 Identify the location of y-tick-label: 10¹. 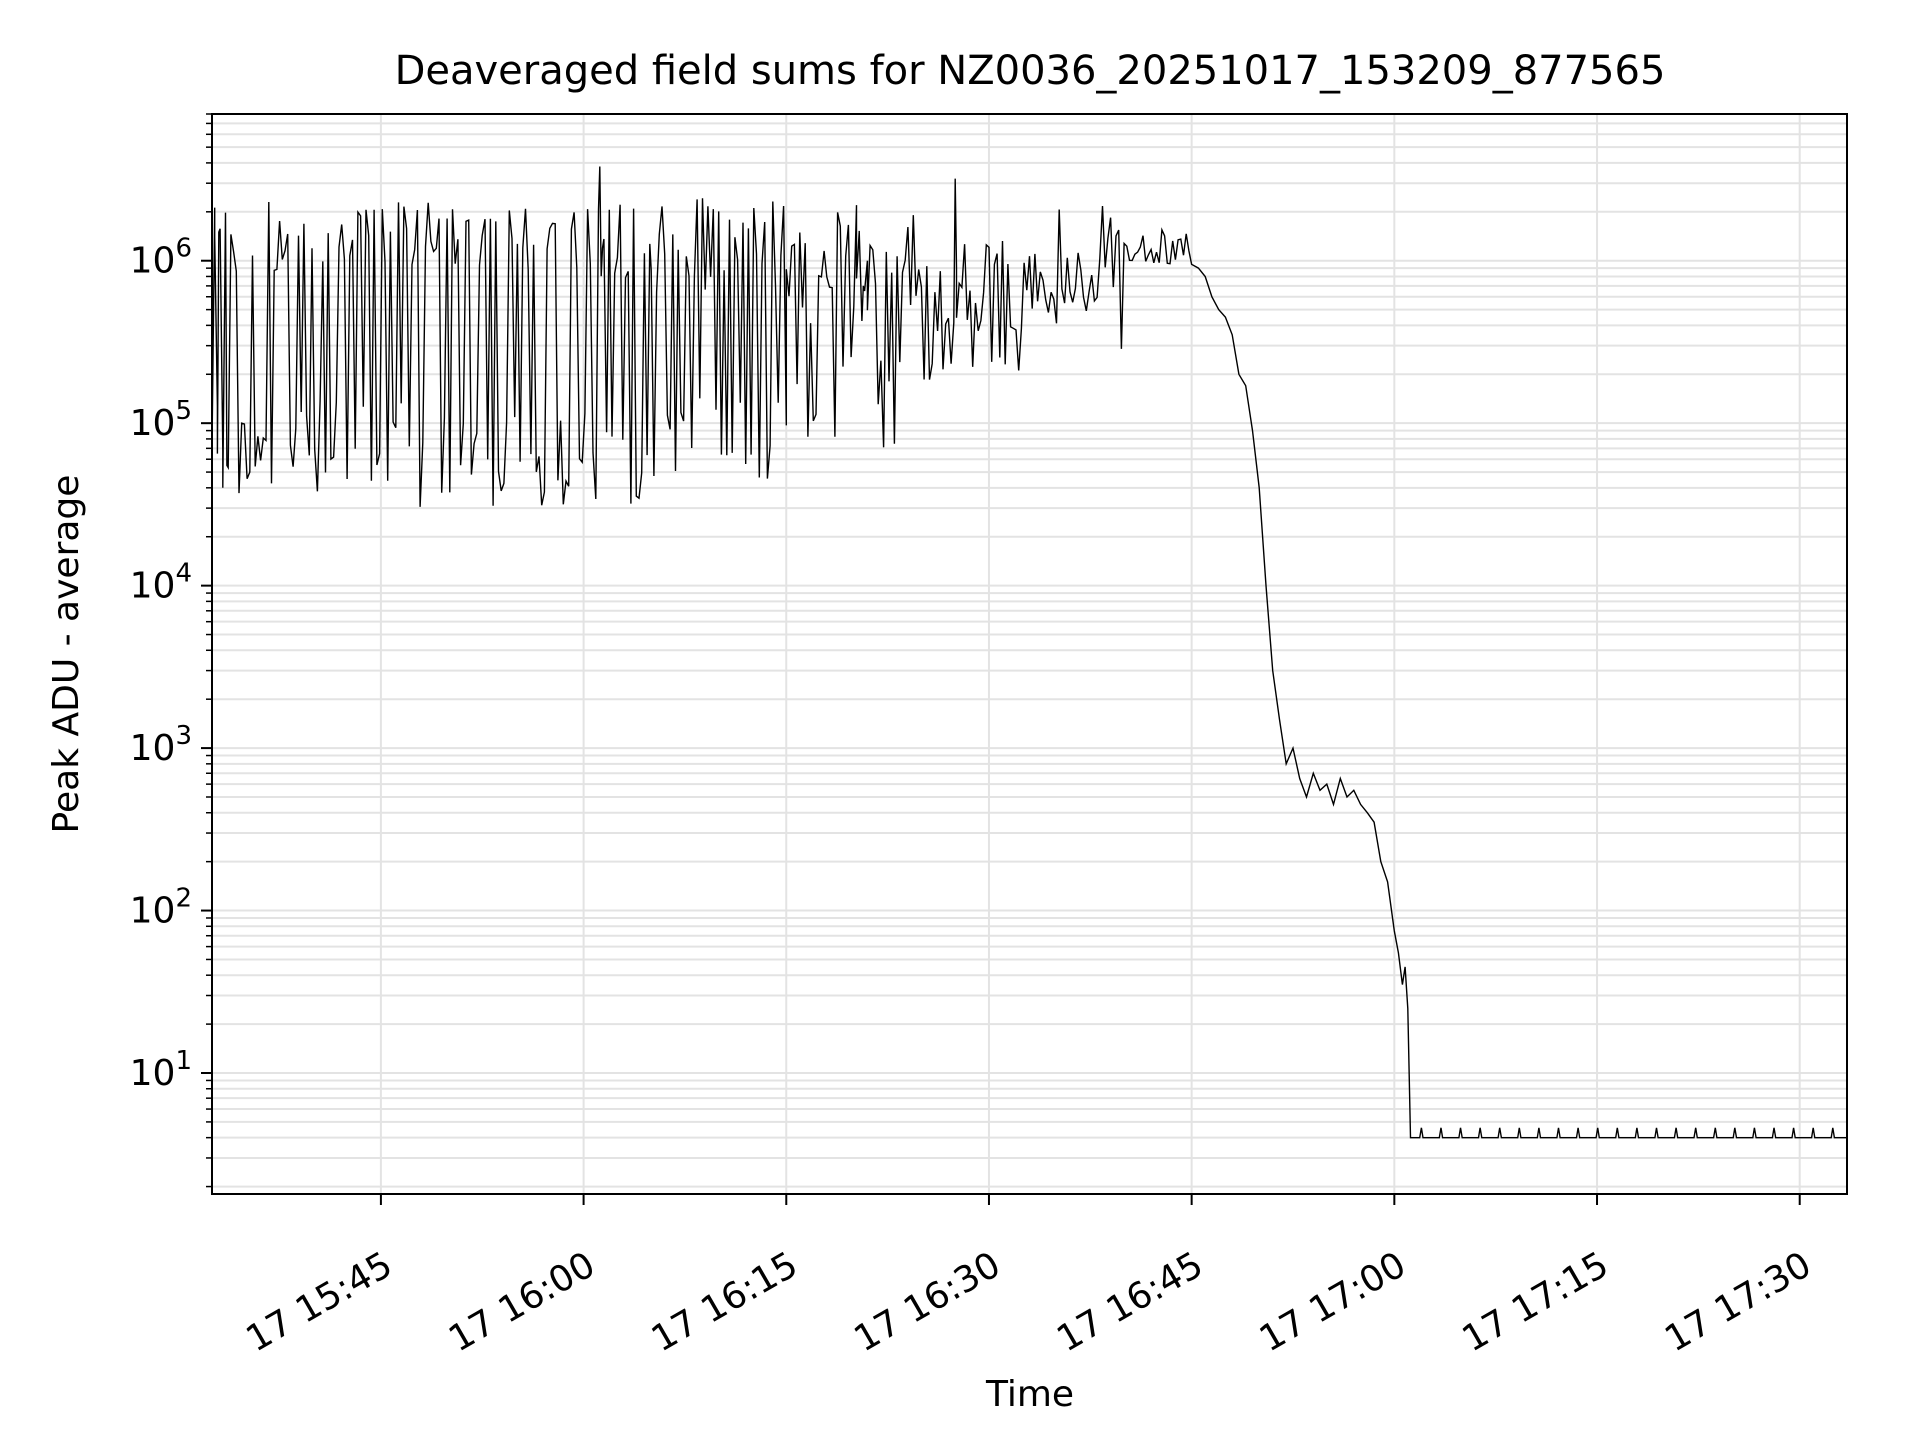
(161, 1070).